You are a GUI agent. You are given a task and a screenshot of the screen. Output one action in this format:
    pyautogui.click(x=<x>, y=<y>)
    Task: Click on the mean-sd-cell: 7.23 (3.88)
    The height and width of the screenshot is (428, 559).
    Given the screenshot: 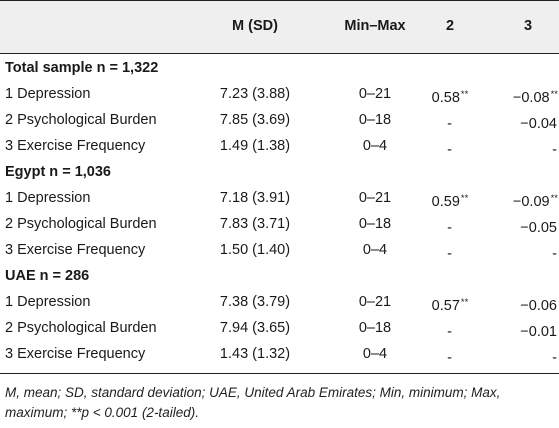 What is the action you would take?
    pyautogui.click(x=255, y=94)
    